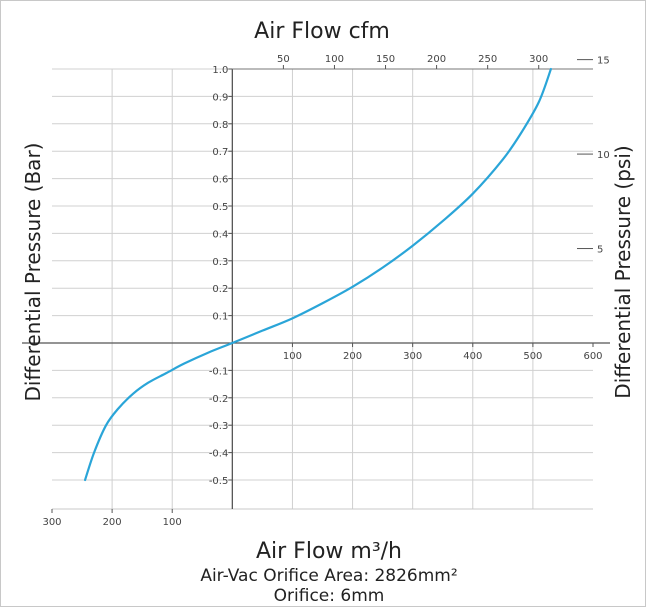 The height and width of the screenshot is (607, 646). I want to click on y-tick-label: -0.1, so click(219, 371).